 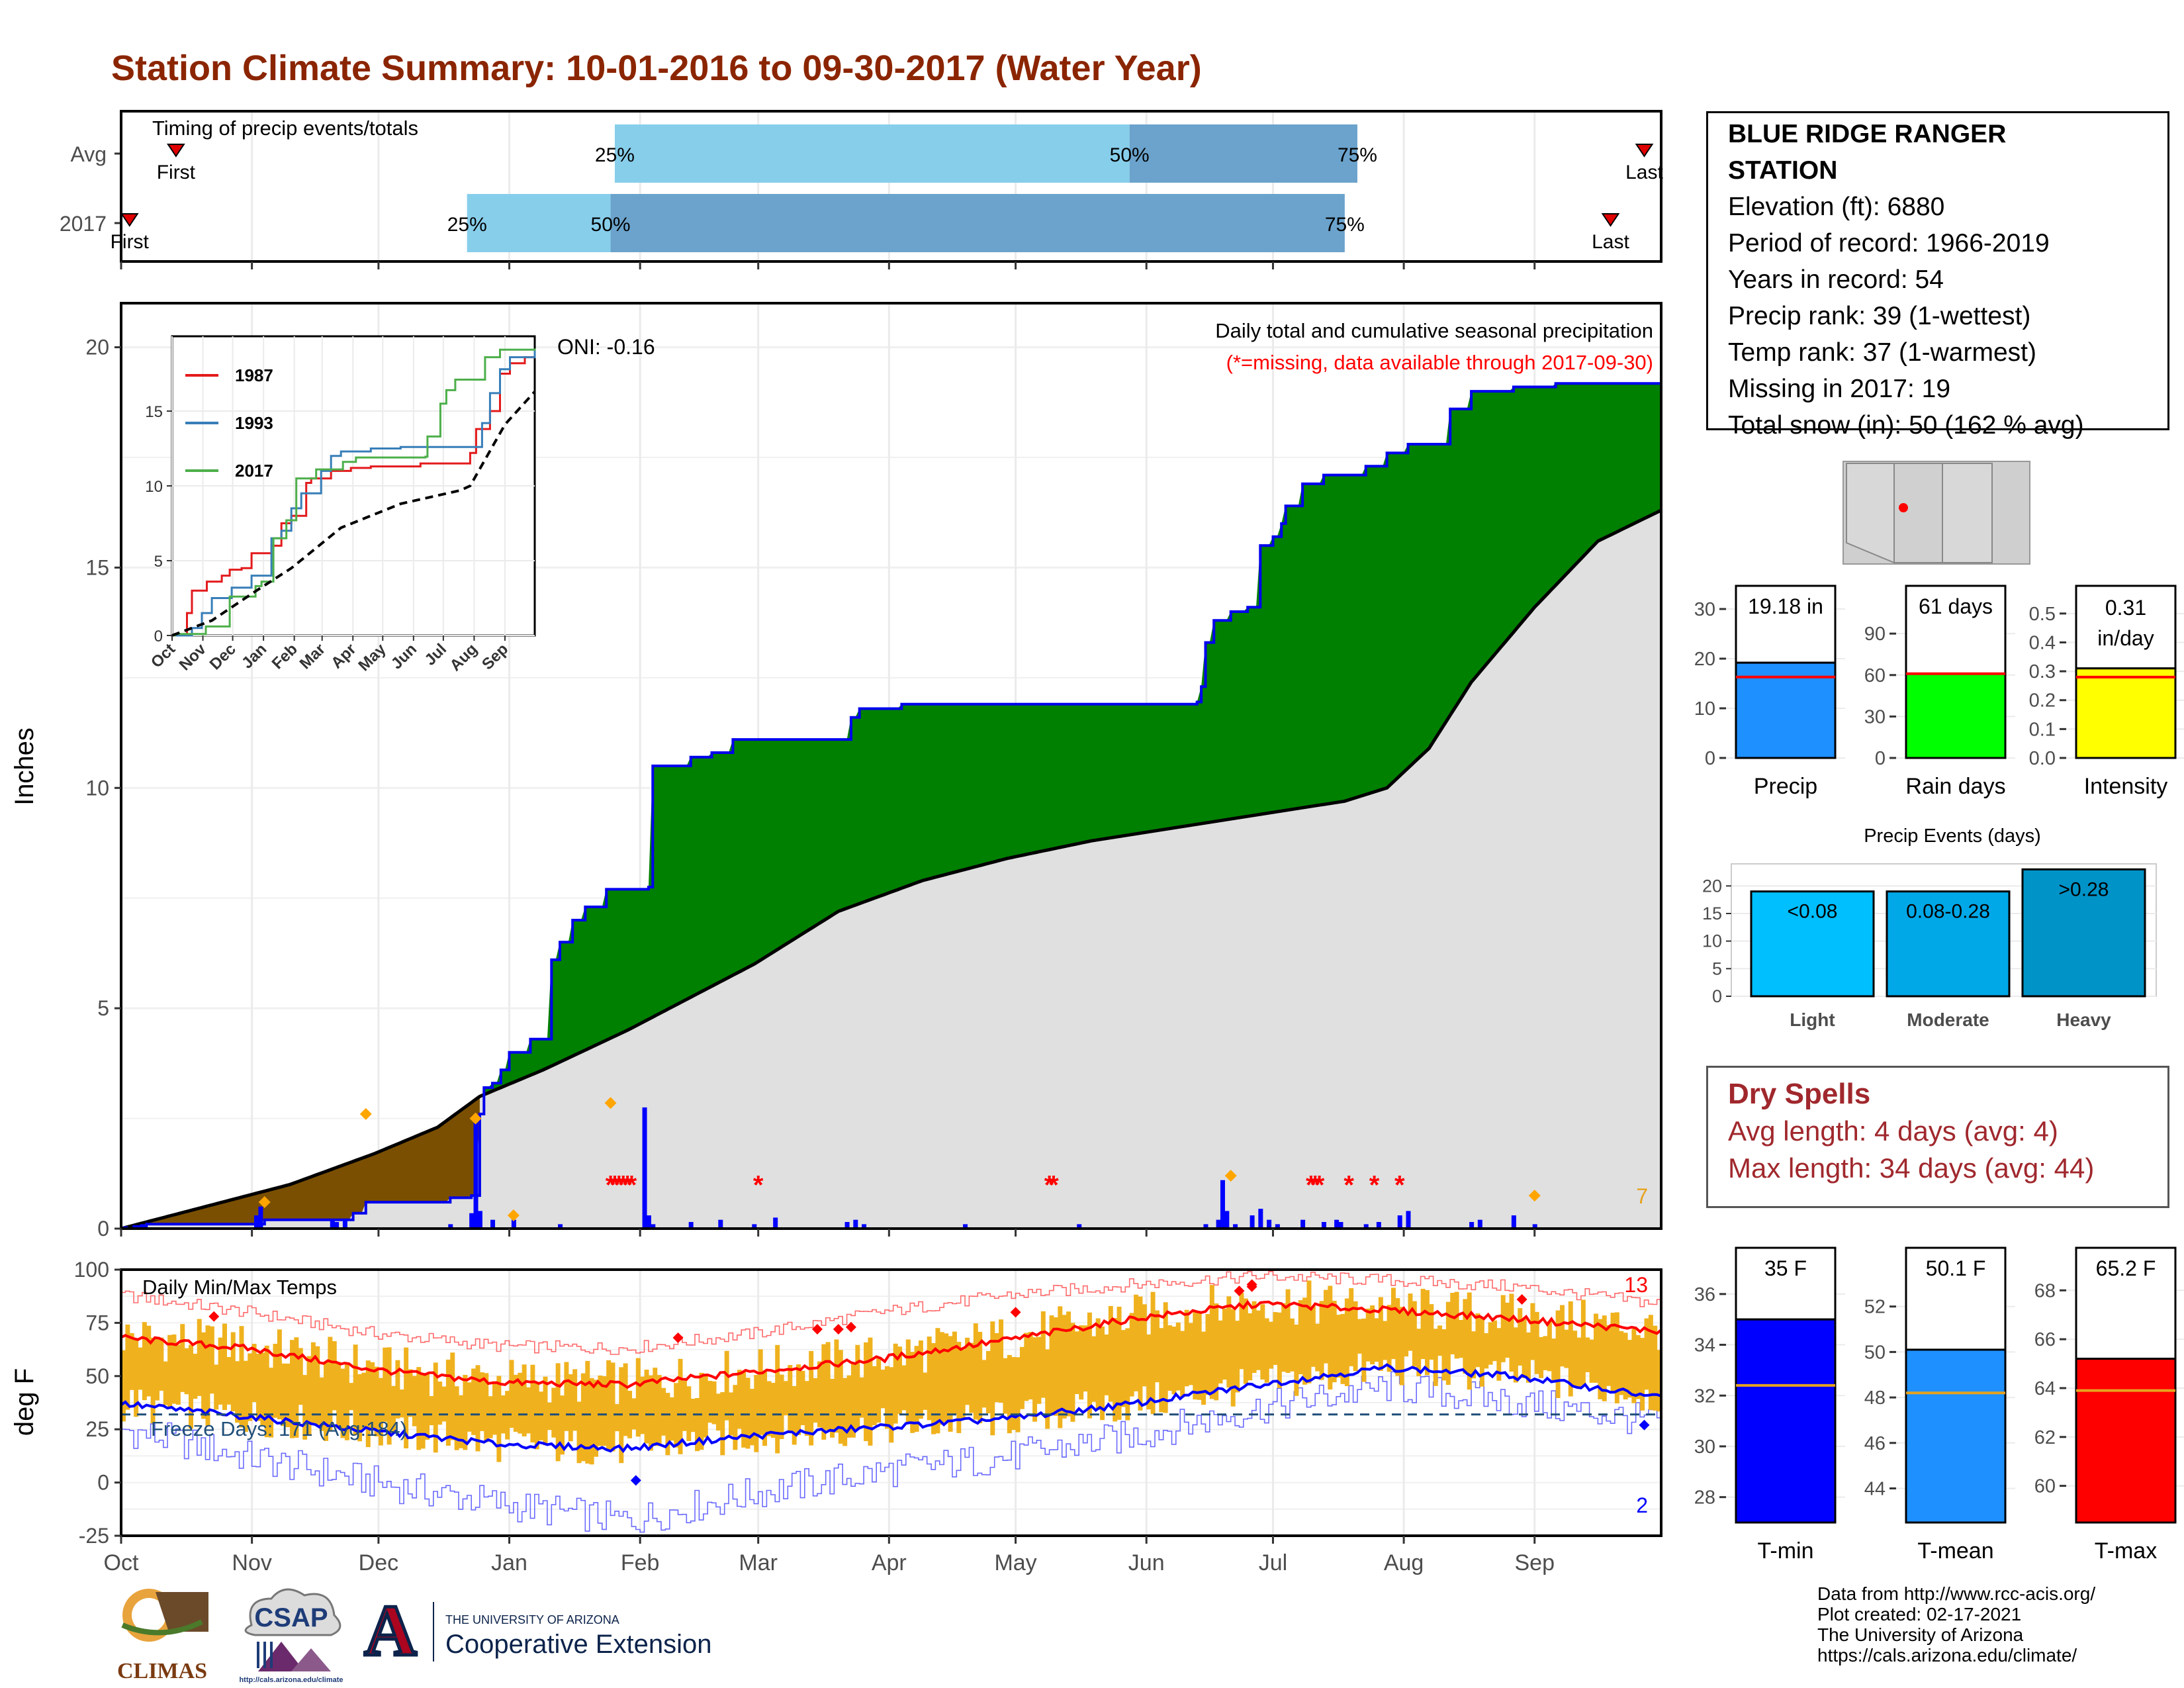 I want to click on inset-x-tick-label: Nov, so click(x=193, y=657).